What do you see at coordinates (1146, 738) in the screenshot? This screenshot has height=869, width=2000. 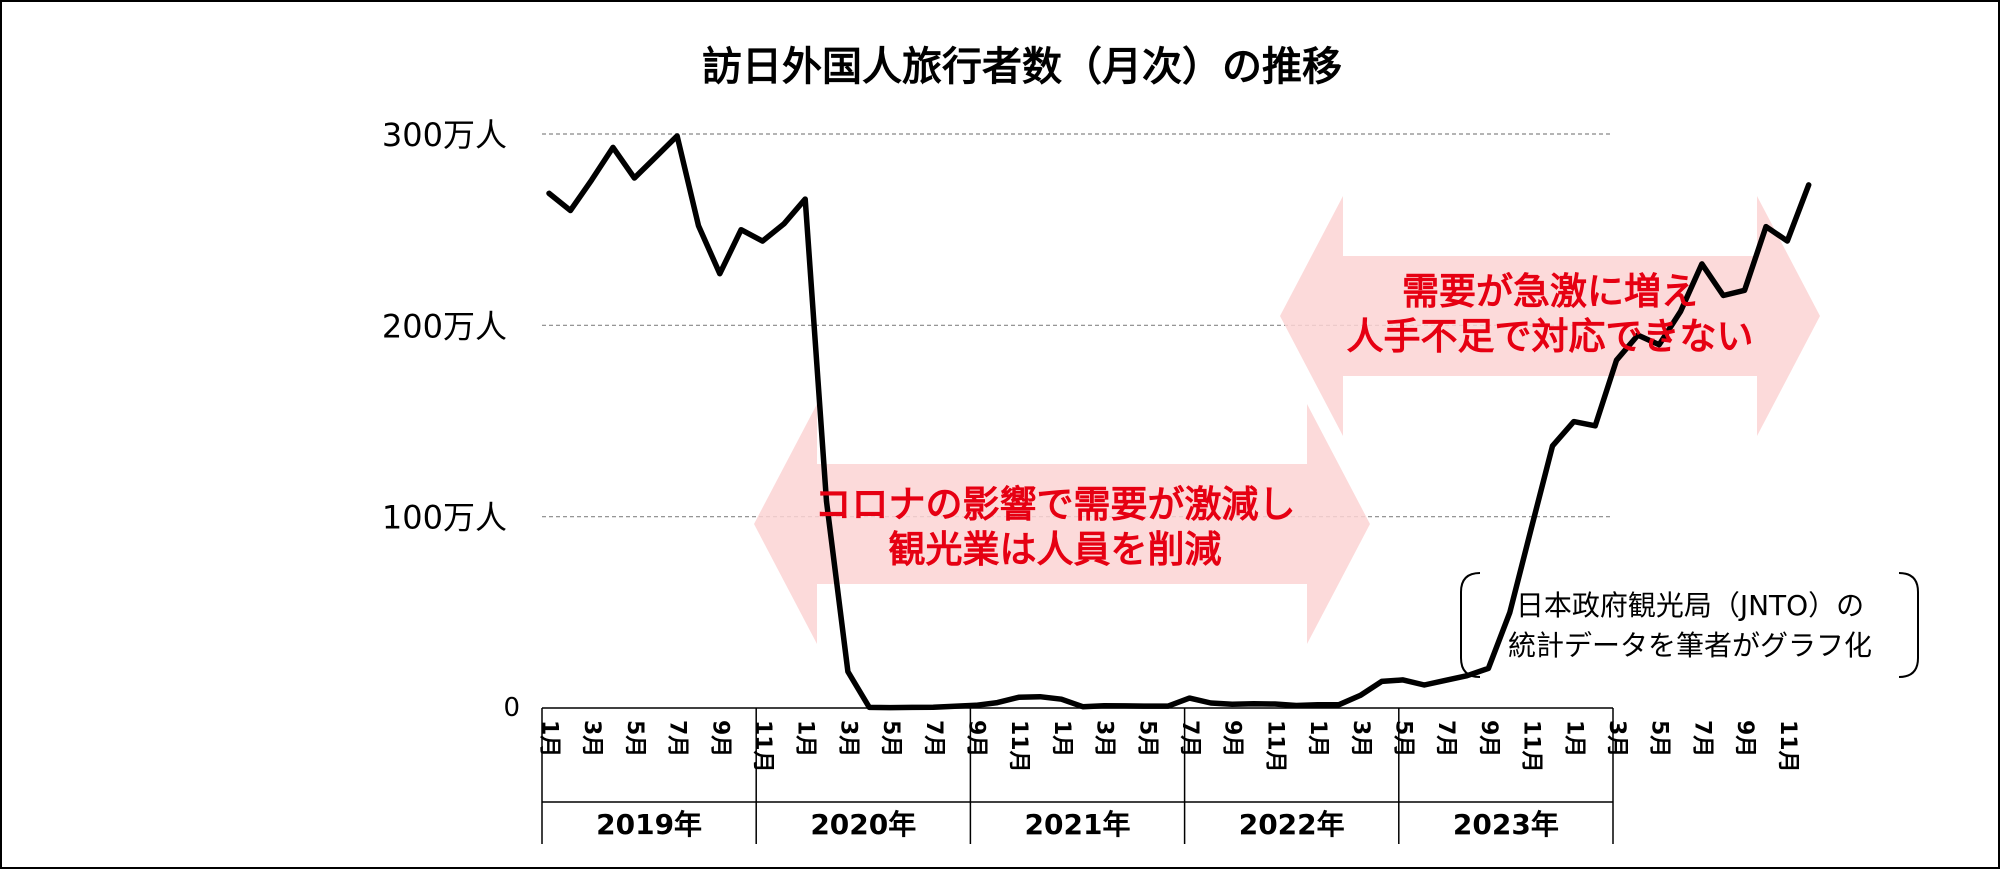 I see `month-label-3-3: 5月` at bounding box center [1146, 738].